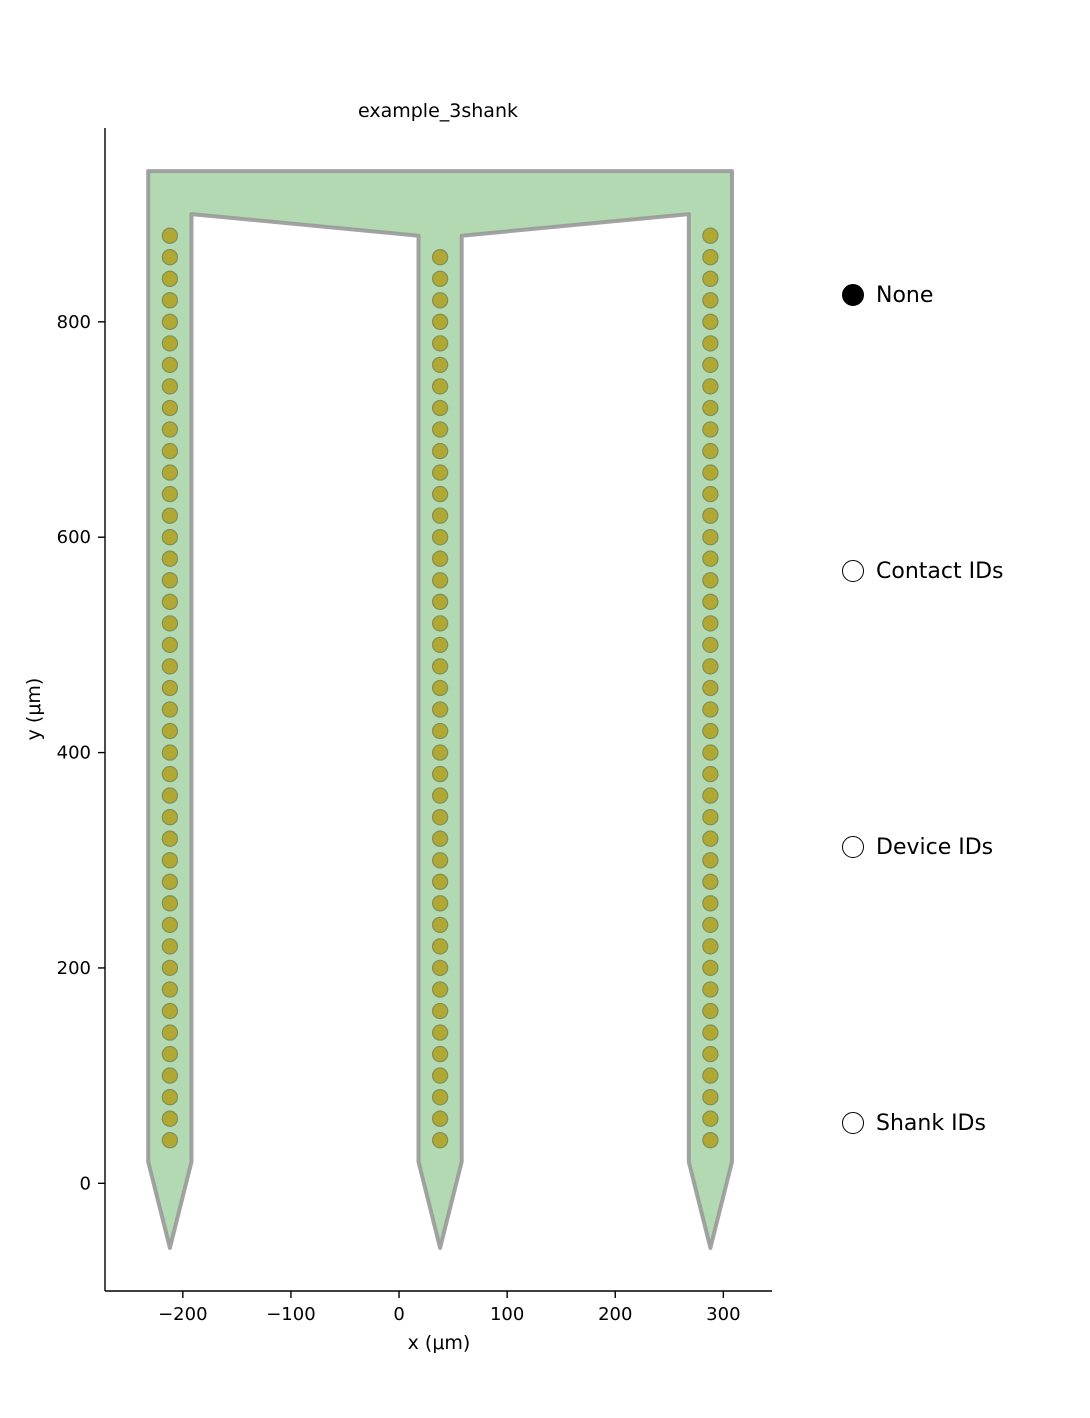 The height and width of the screenshot is (1418, 1090). Describe the element at coordinates (74, 322) in the screenshot. I see `y-tick-label: 800` at that location.